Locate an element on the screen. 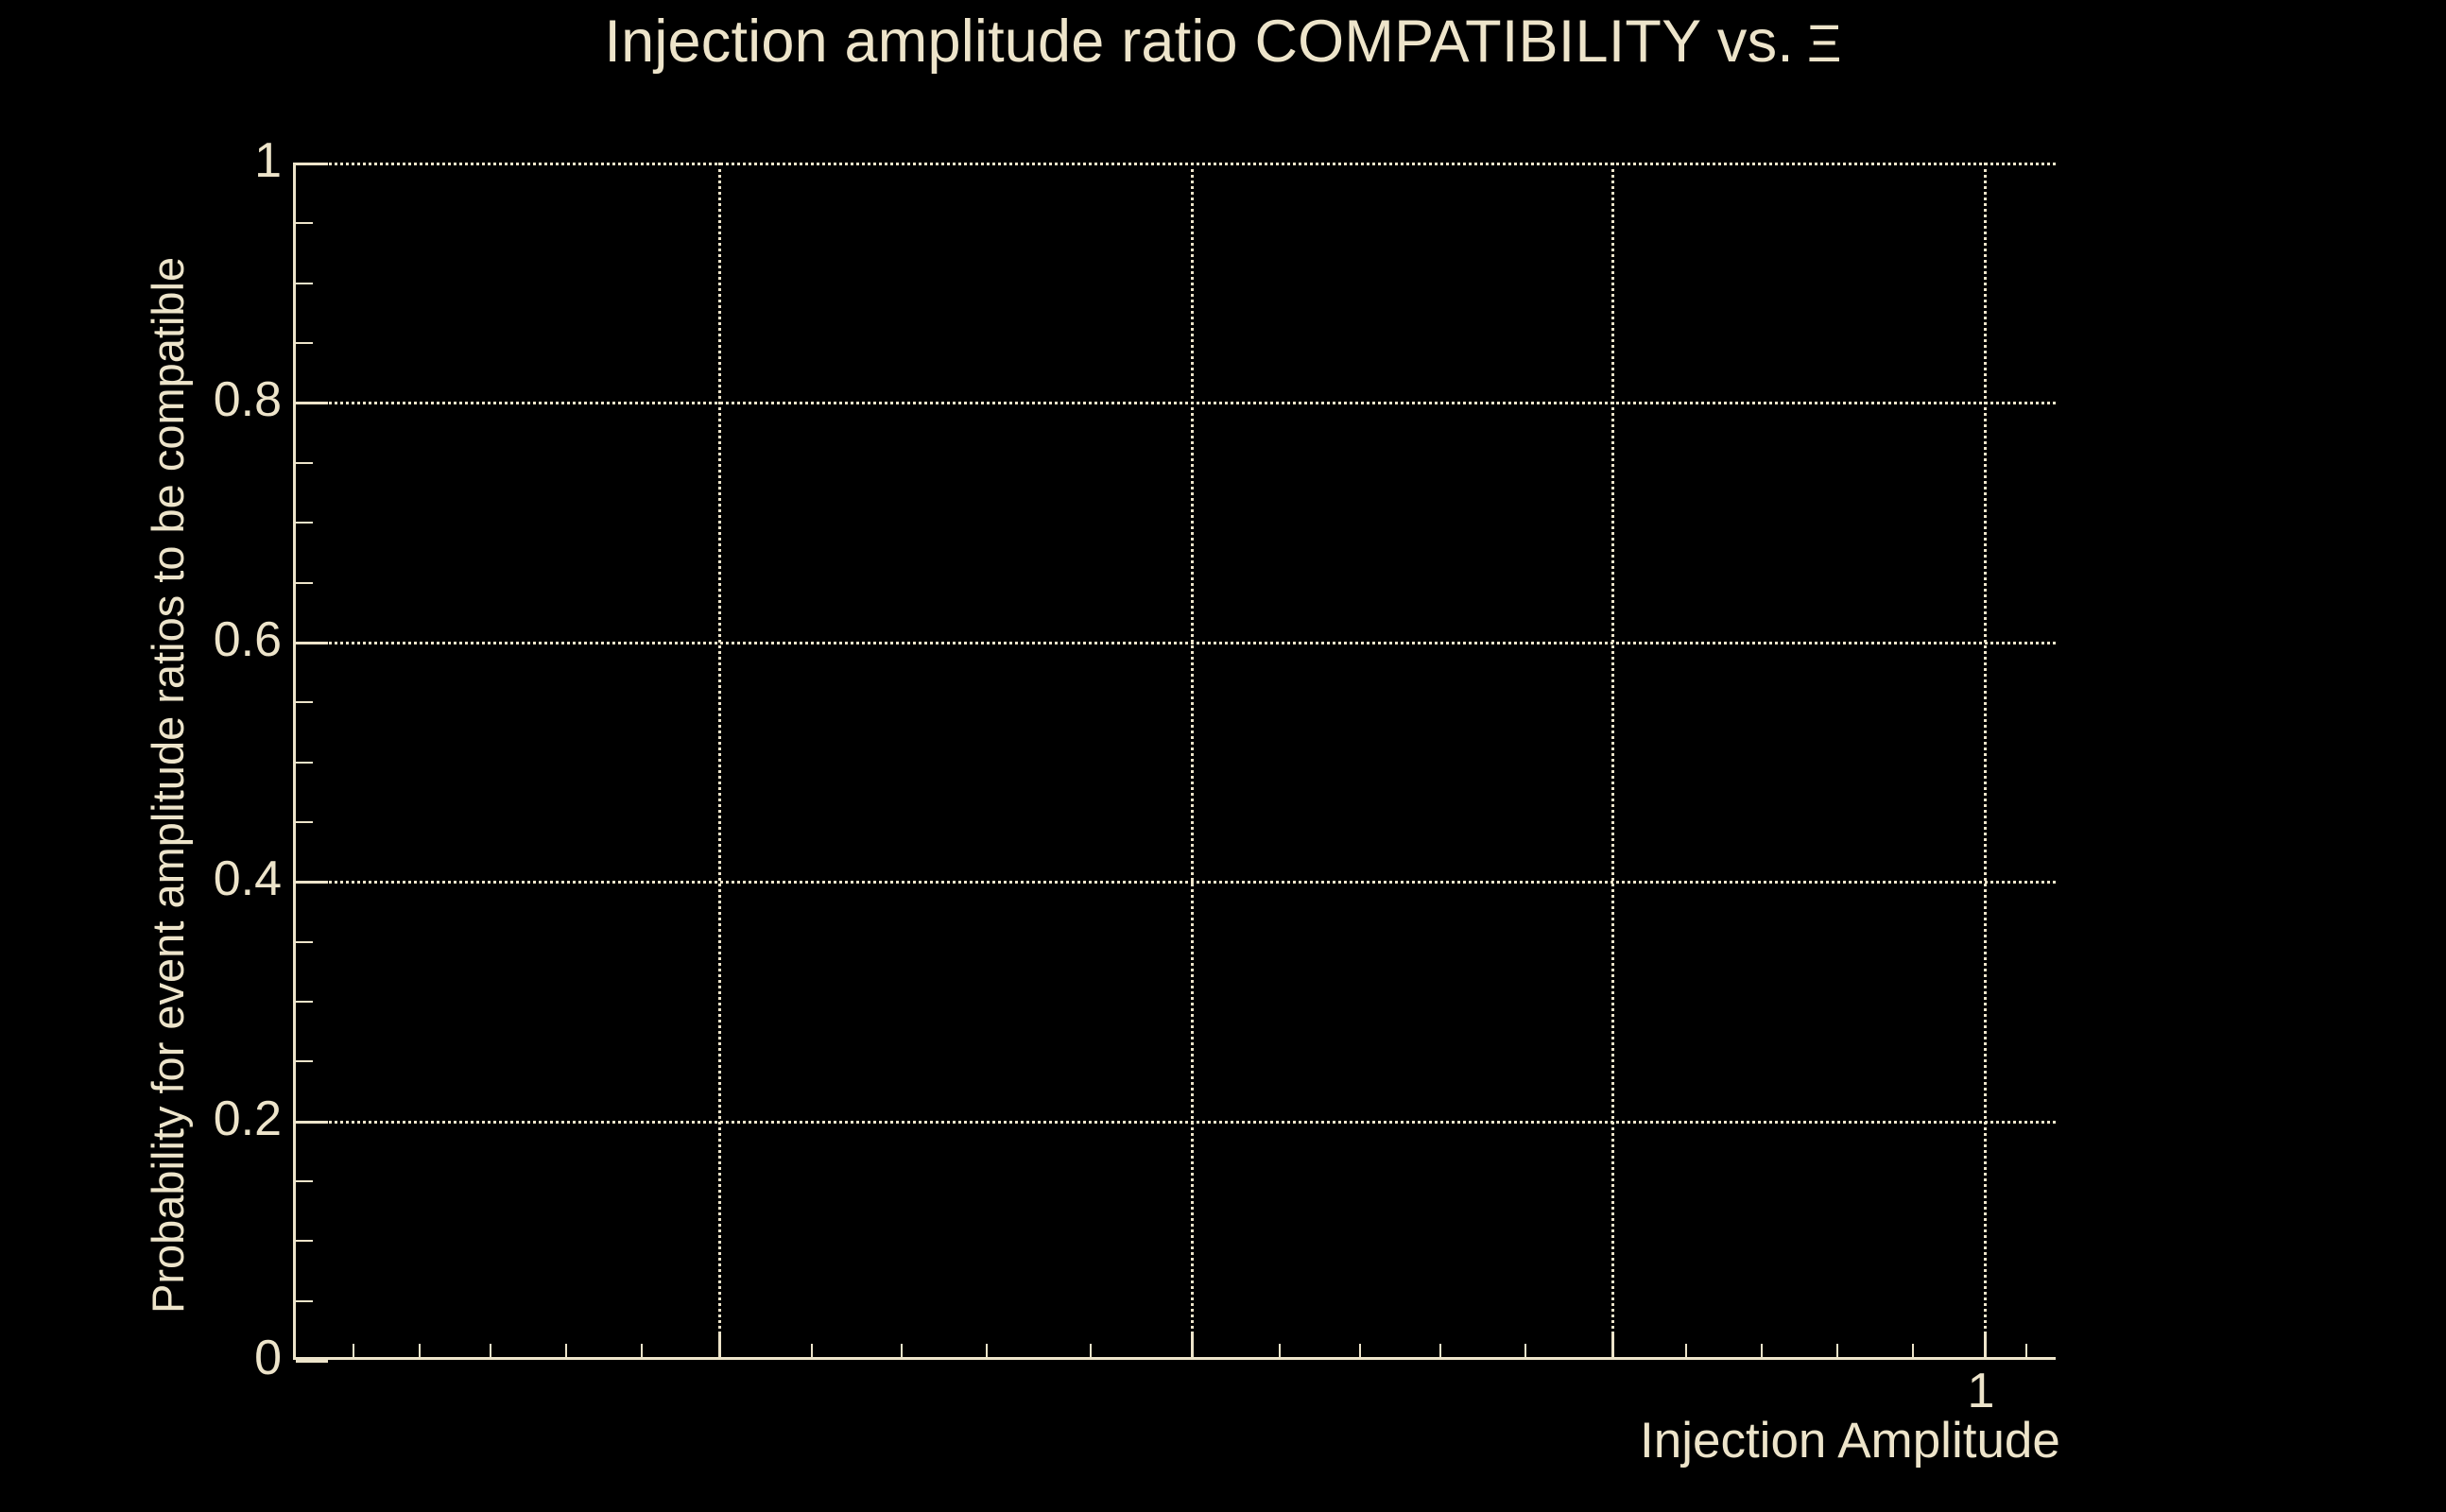 Image resolution: width=2446 pixels, height=1512 pixels. gridline-y-0.4 is located at coordinates (1176, 882).